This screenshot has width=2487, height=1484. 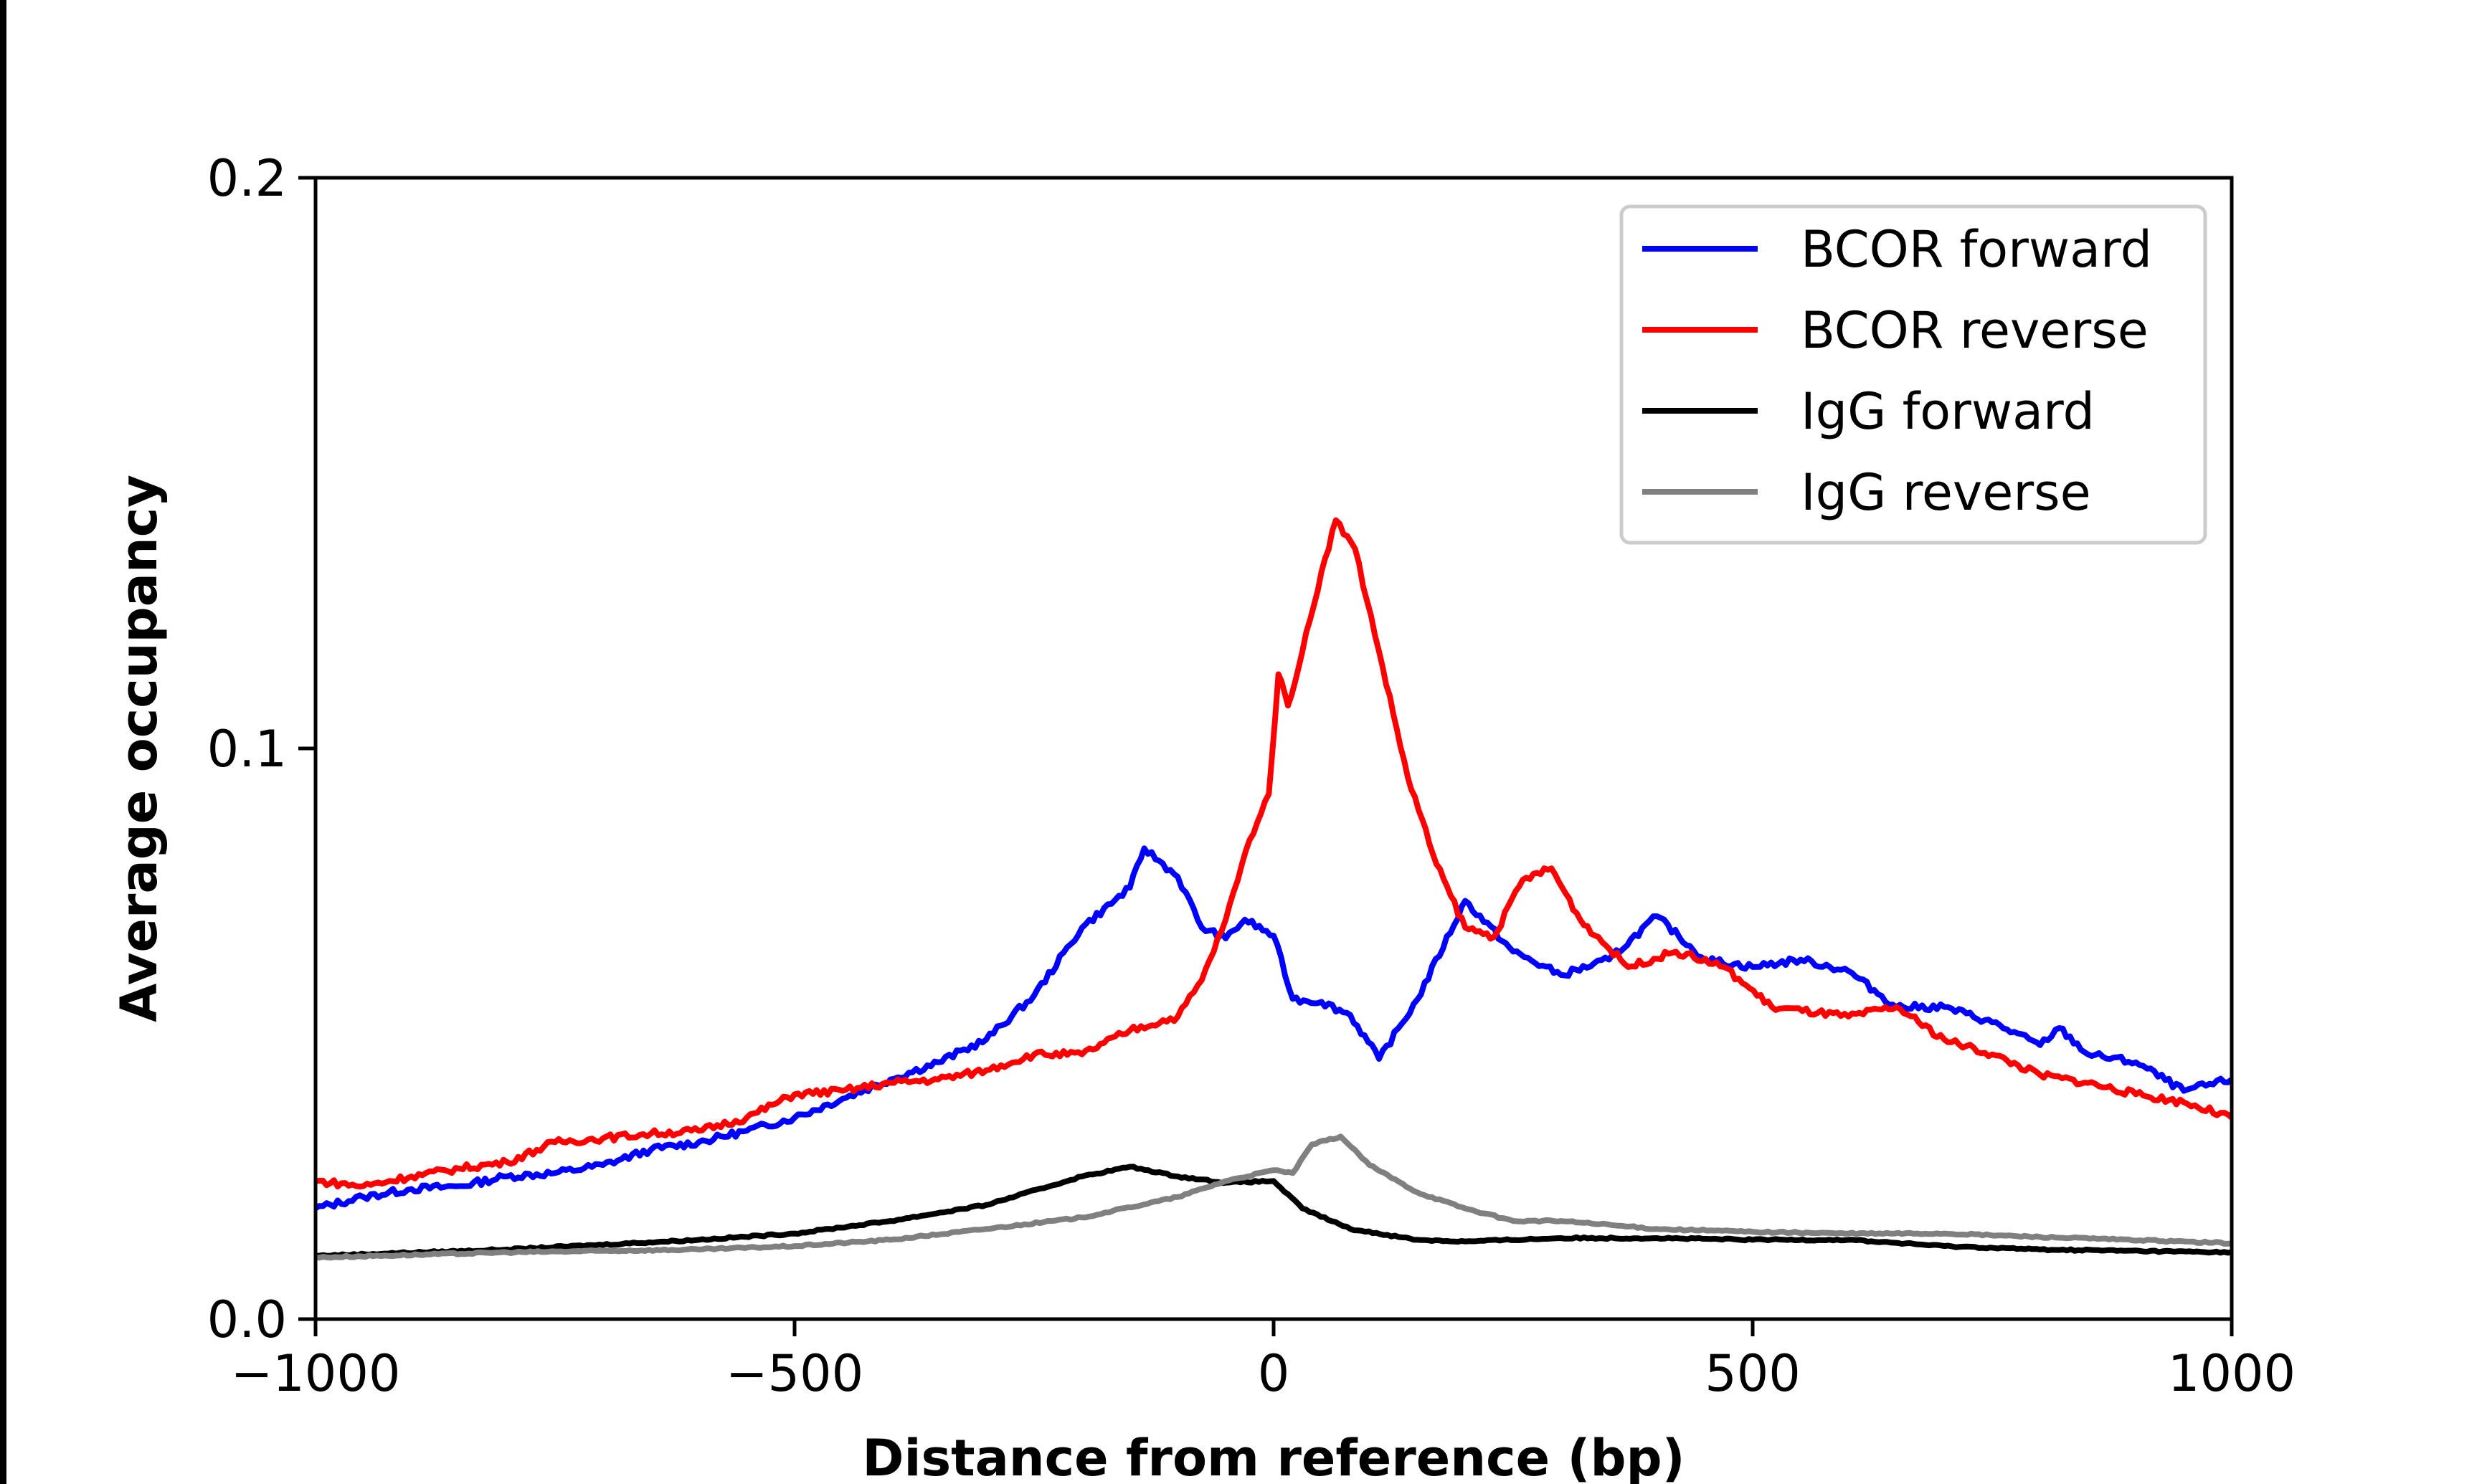 I want to click on legend-label: IgG forward, so click(x=1948, y=412).